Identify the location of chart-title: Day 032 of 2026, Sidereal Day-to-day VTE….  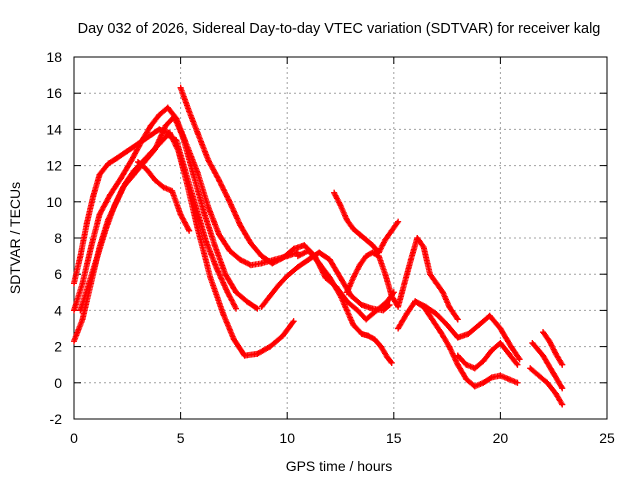
(339, 29).